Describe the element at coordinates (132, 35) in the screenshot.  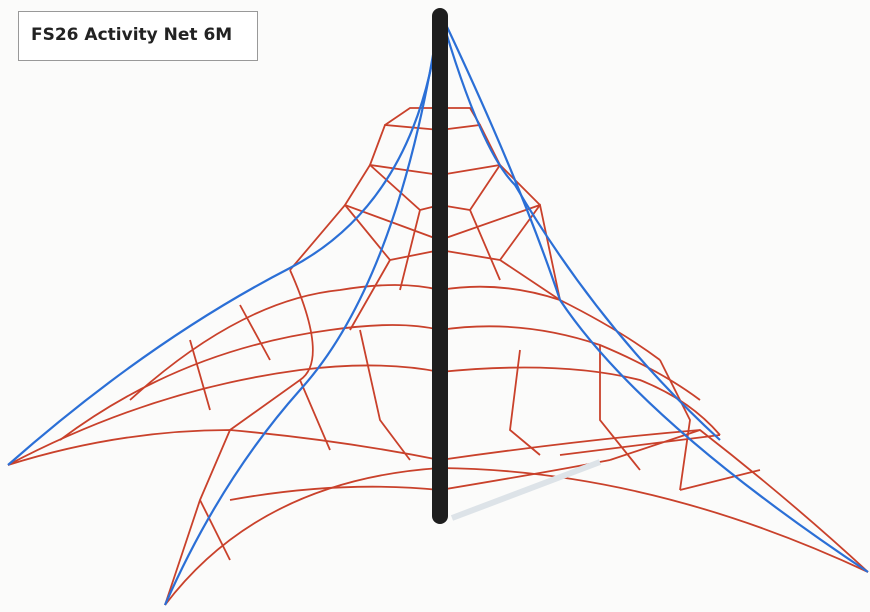
I see `product-label: FS26 Activity Net 6M` at that location.